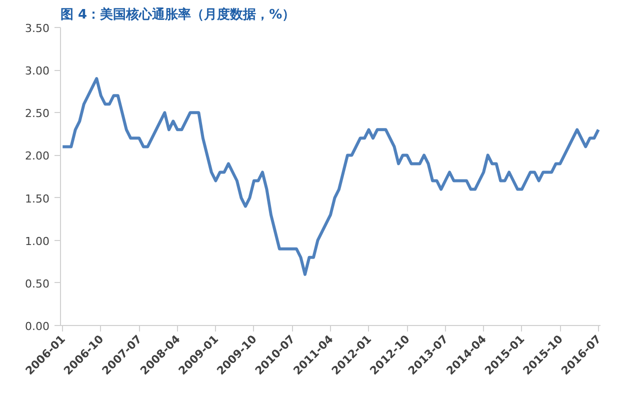 This screenshot has width=638, height=398. Describe the element at coordinates (178, 14) in the screenshot. I see `chart-title: 图 4：美国核心通胀率（月度数据，%）` at that location.